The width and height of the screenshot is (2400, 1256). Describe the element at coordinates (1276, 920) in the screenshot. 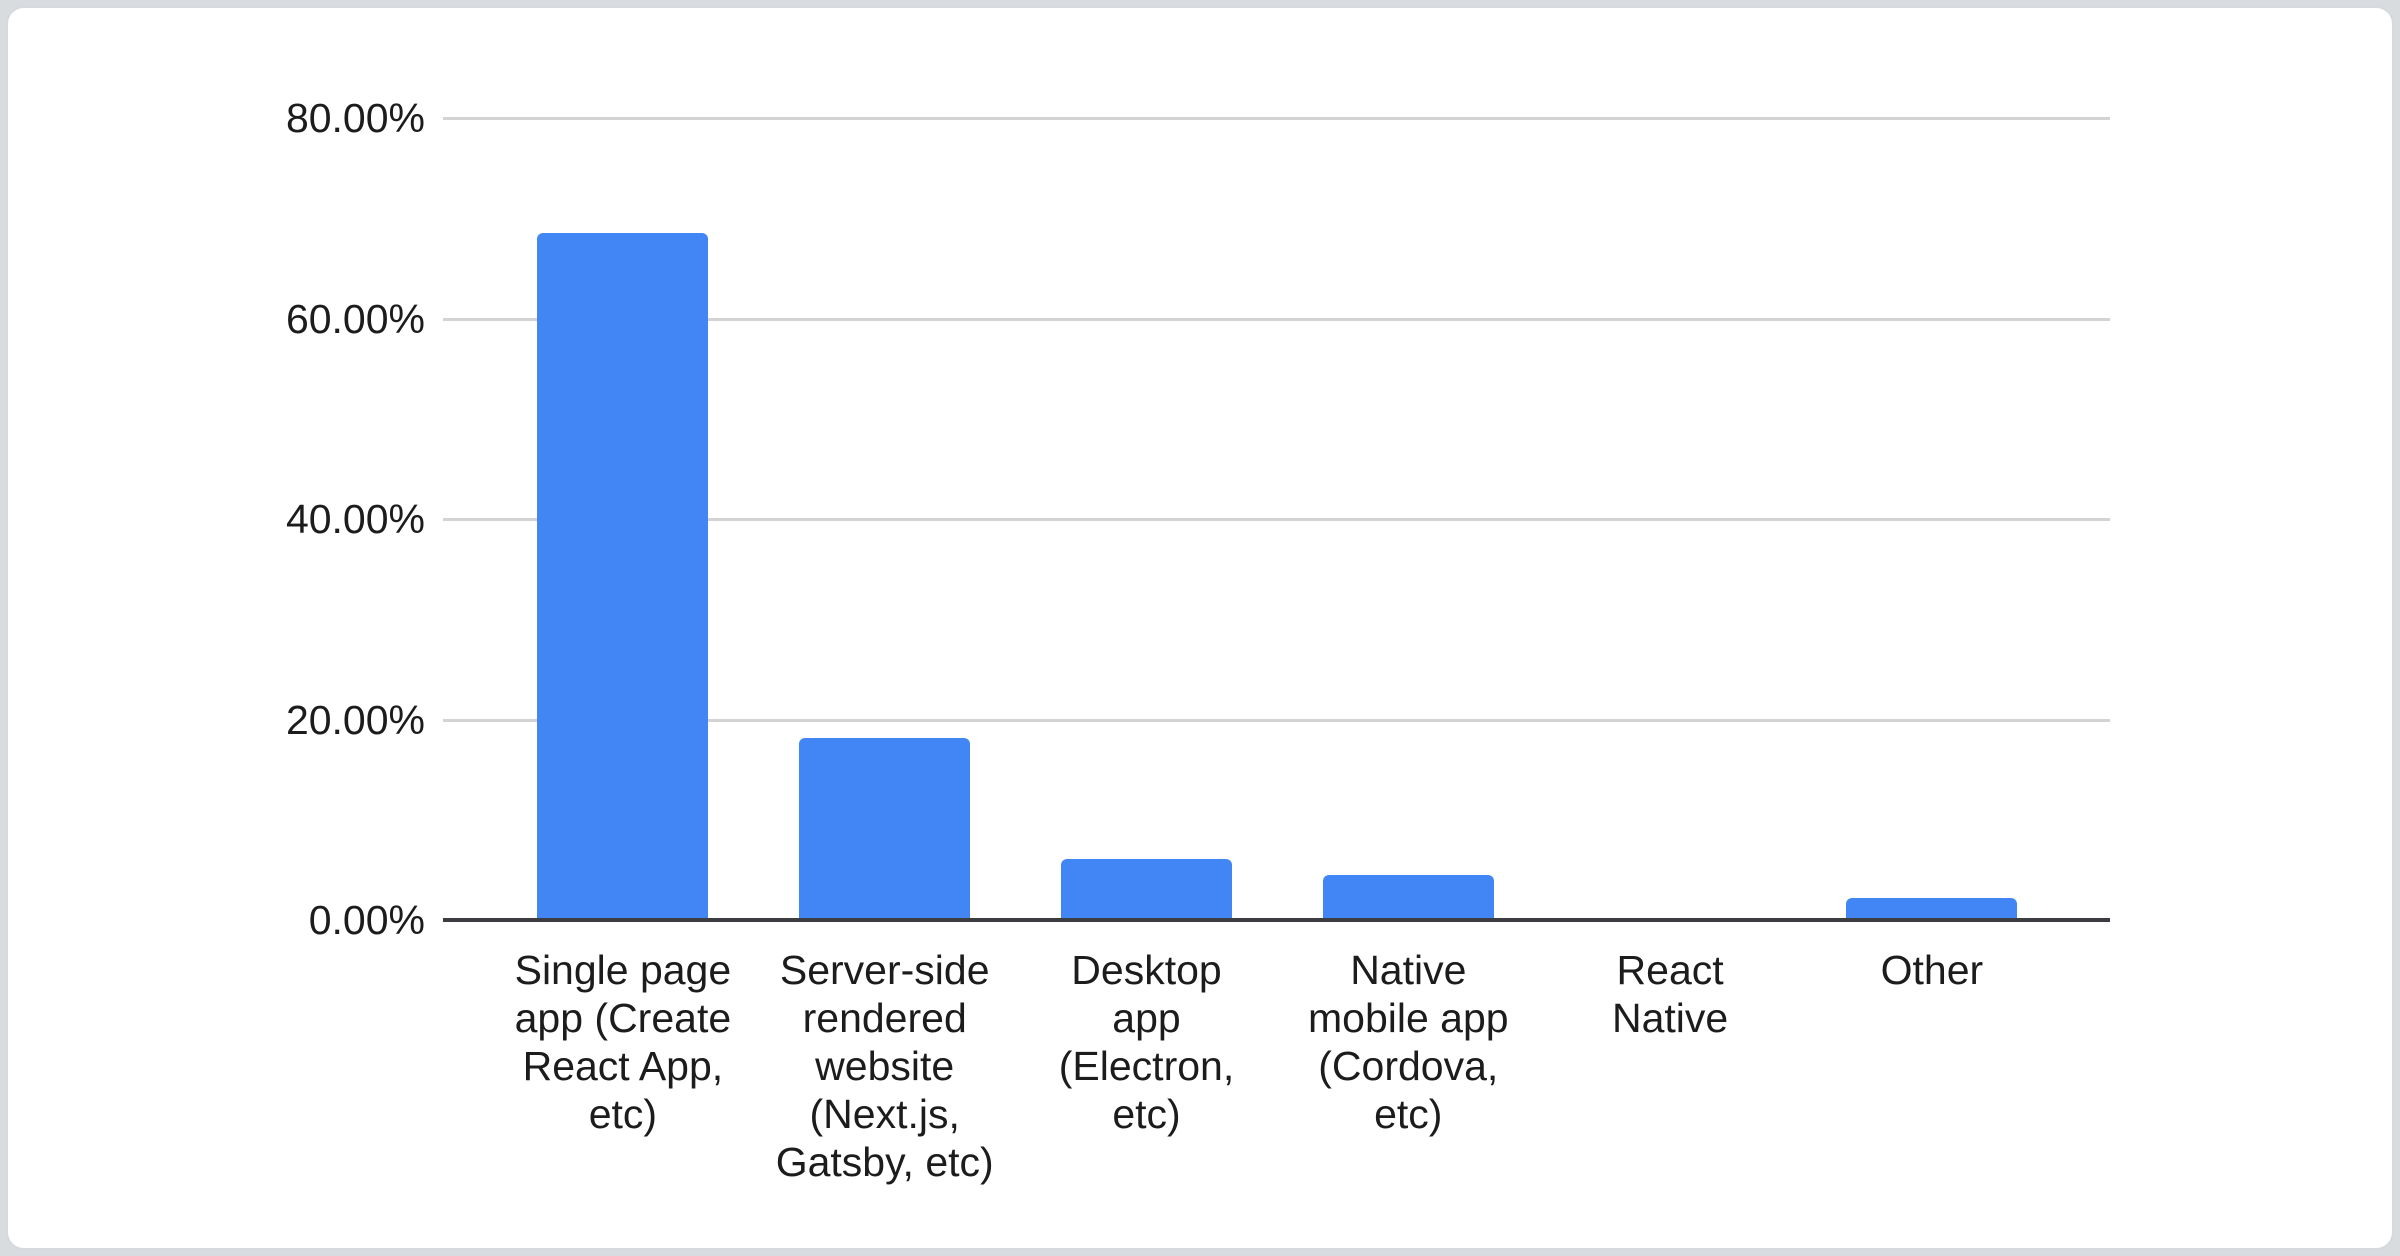

I see `x-axis-baseline` at that location.